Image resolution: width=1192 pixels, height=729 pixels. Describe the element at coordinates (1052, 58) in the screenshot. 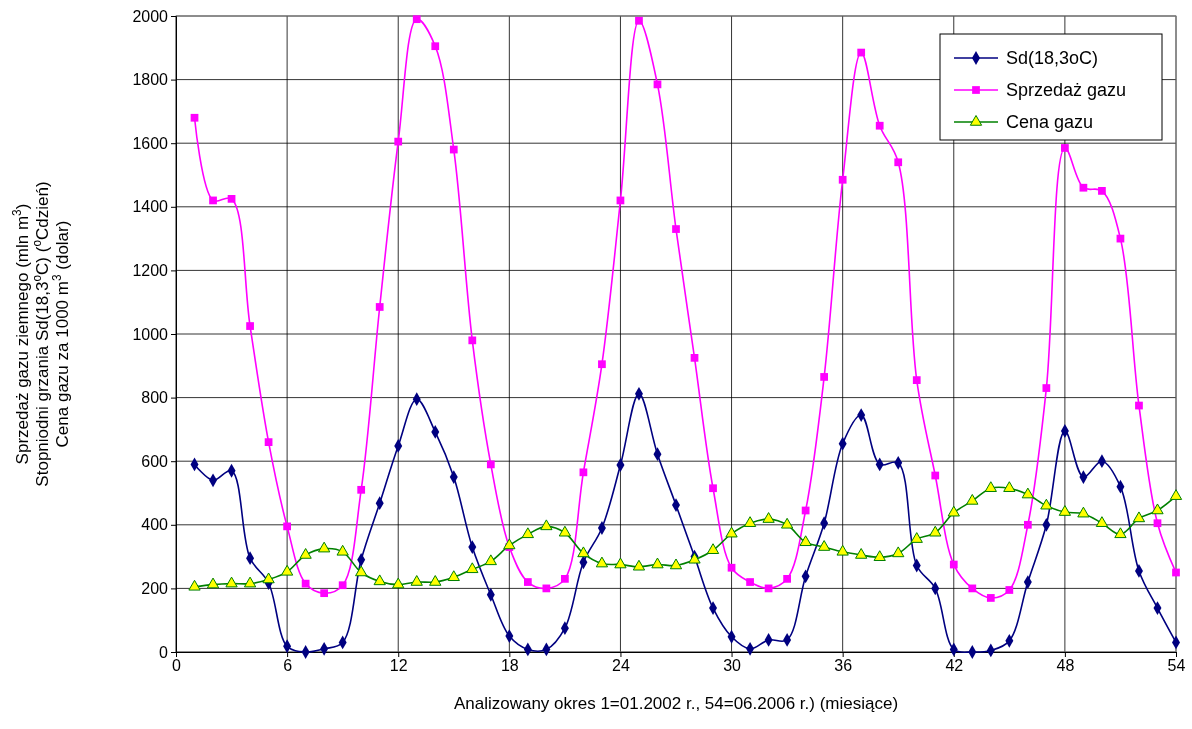

I see `legend-label: Sd(18,3oC)` at that location.